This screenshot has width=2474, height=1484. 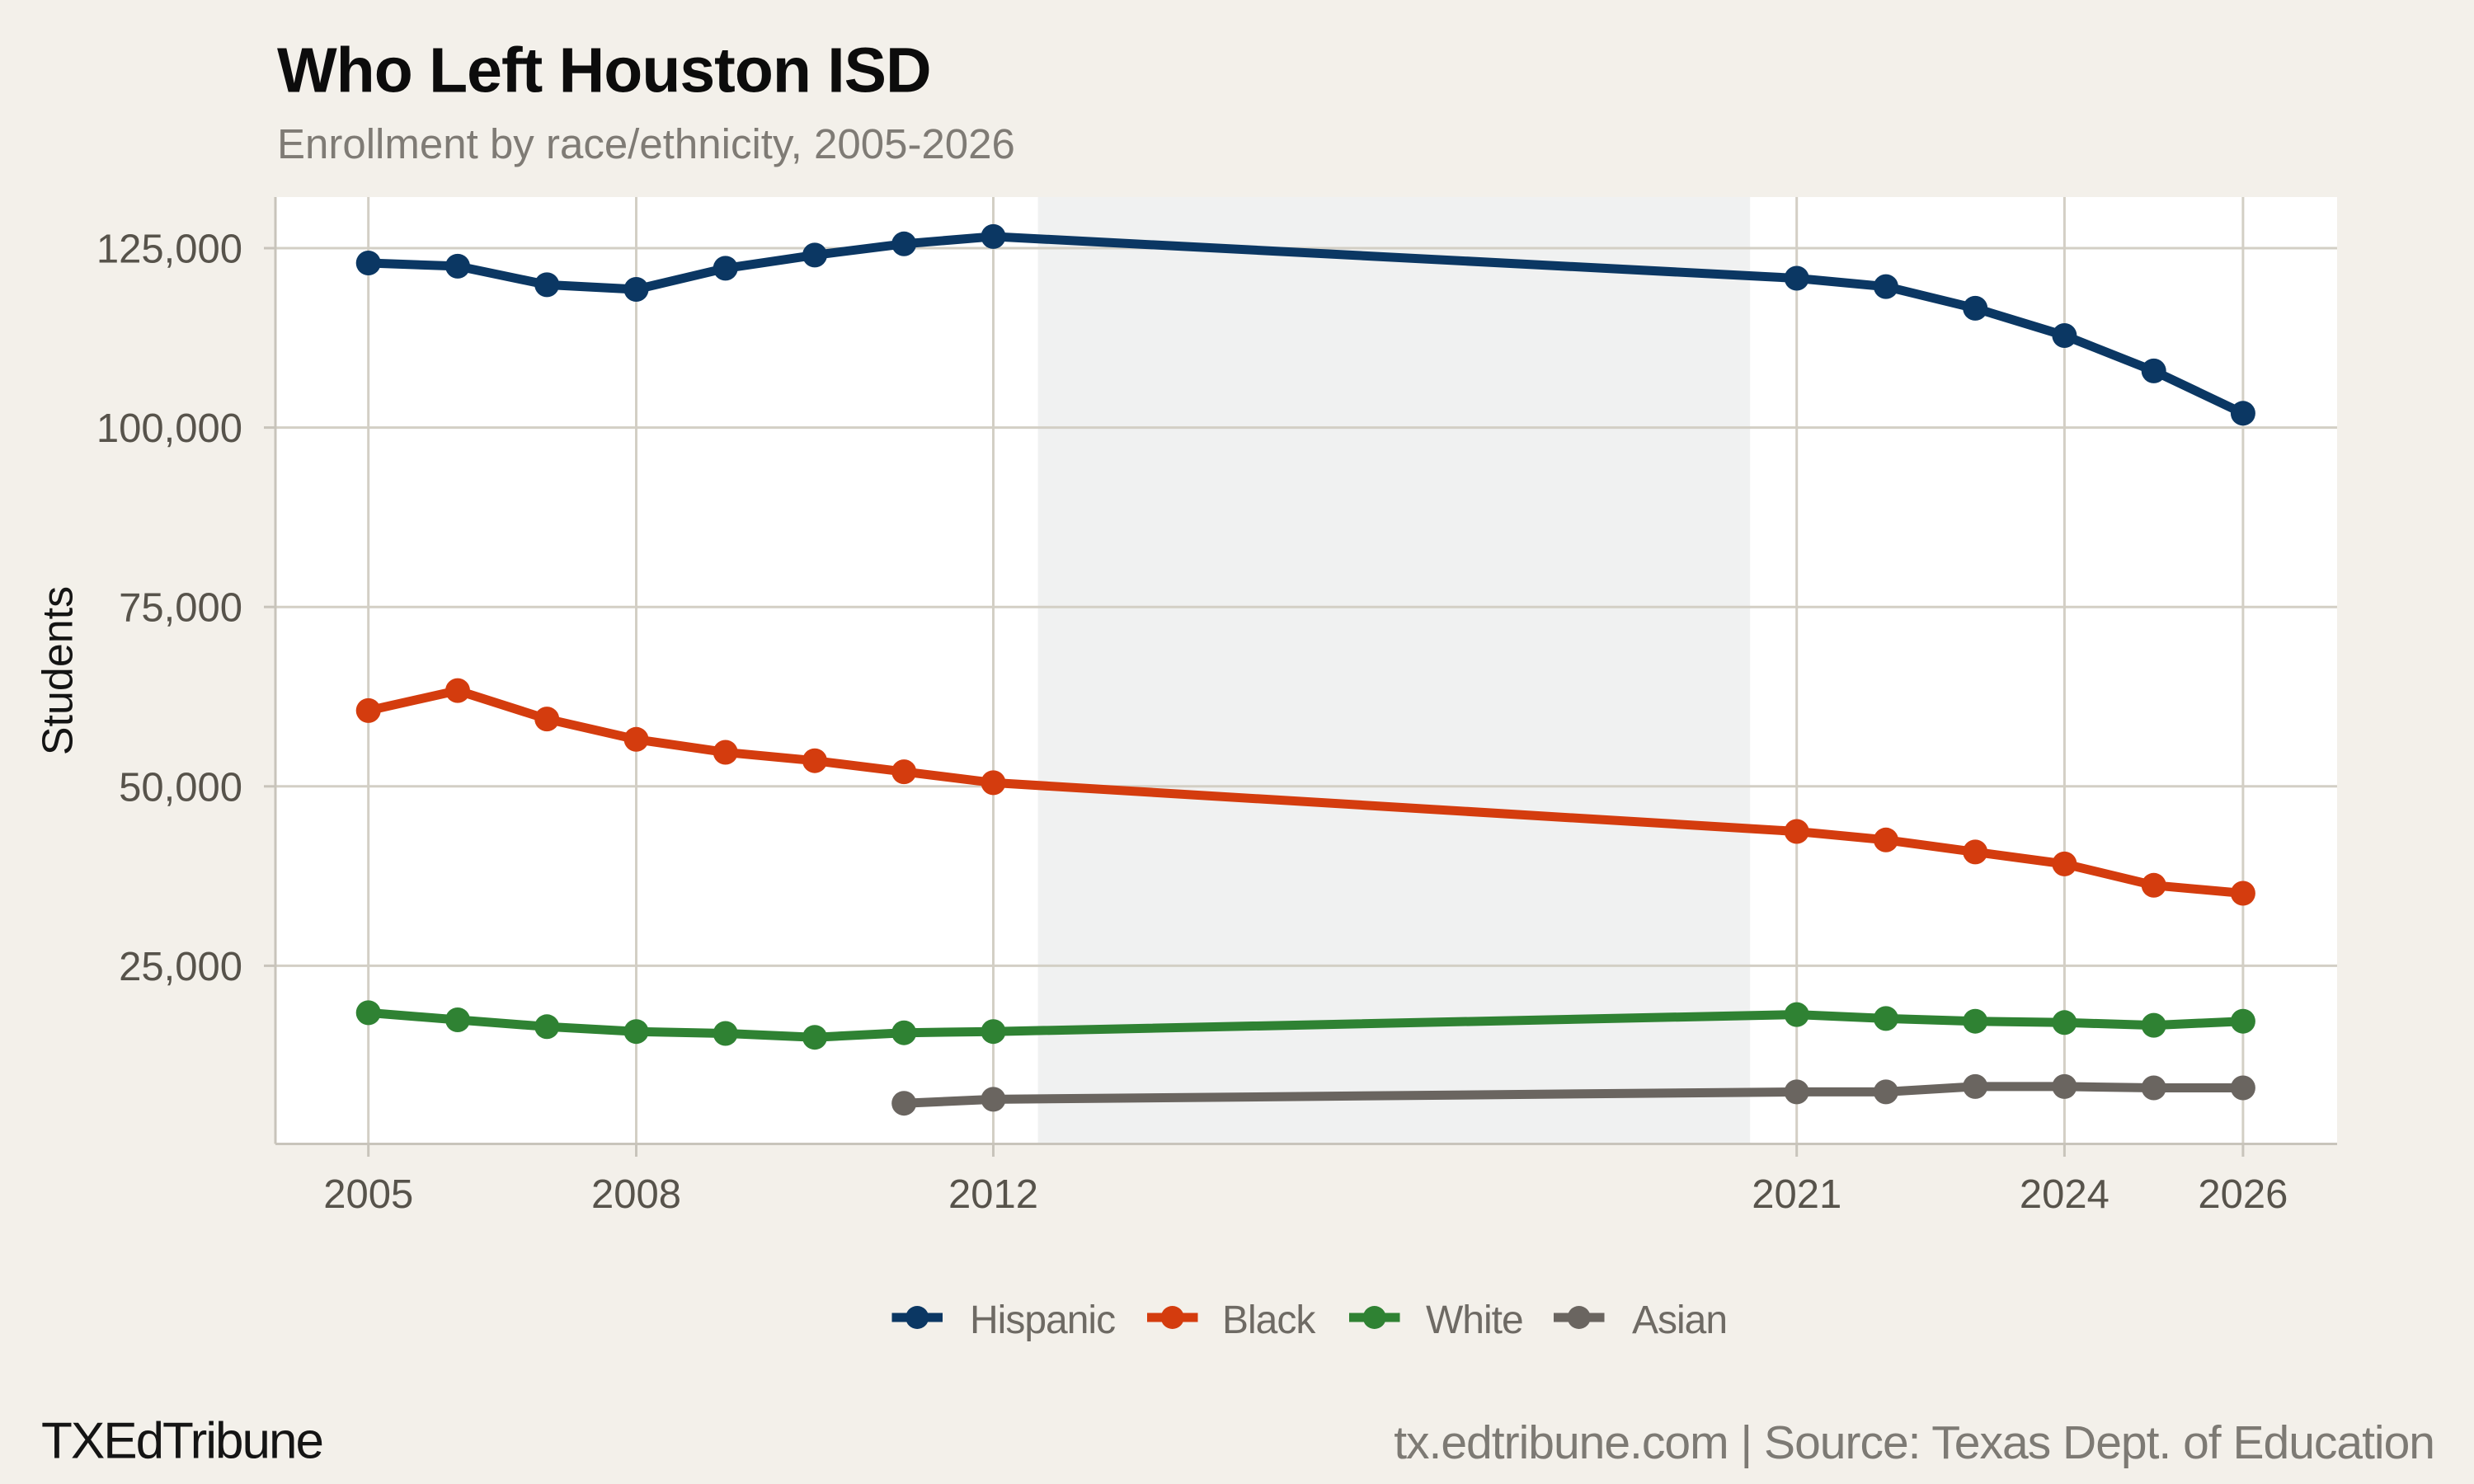 What do you see at coordinates (180, 787) in the screenshot?
I see `svg-text: 50,000` at bounding box center [180, 787].